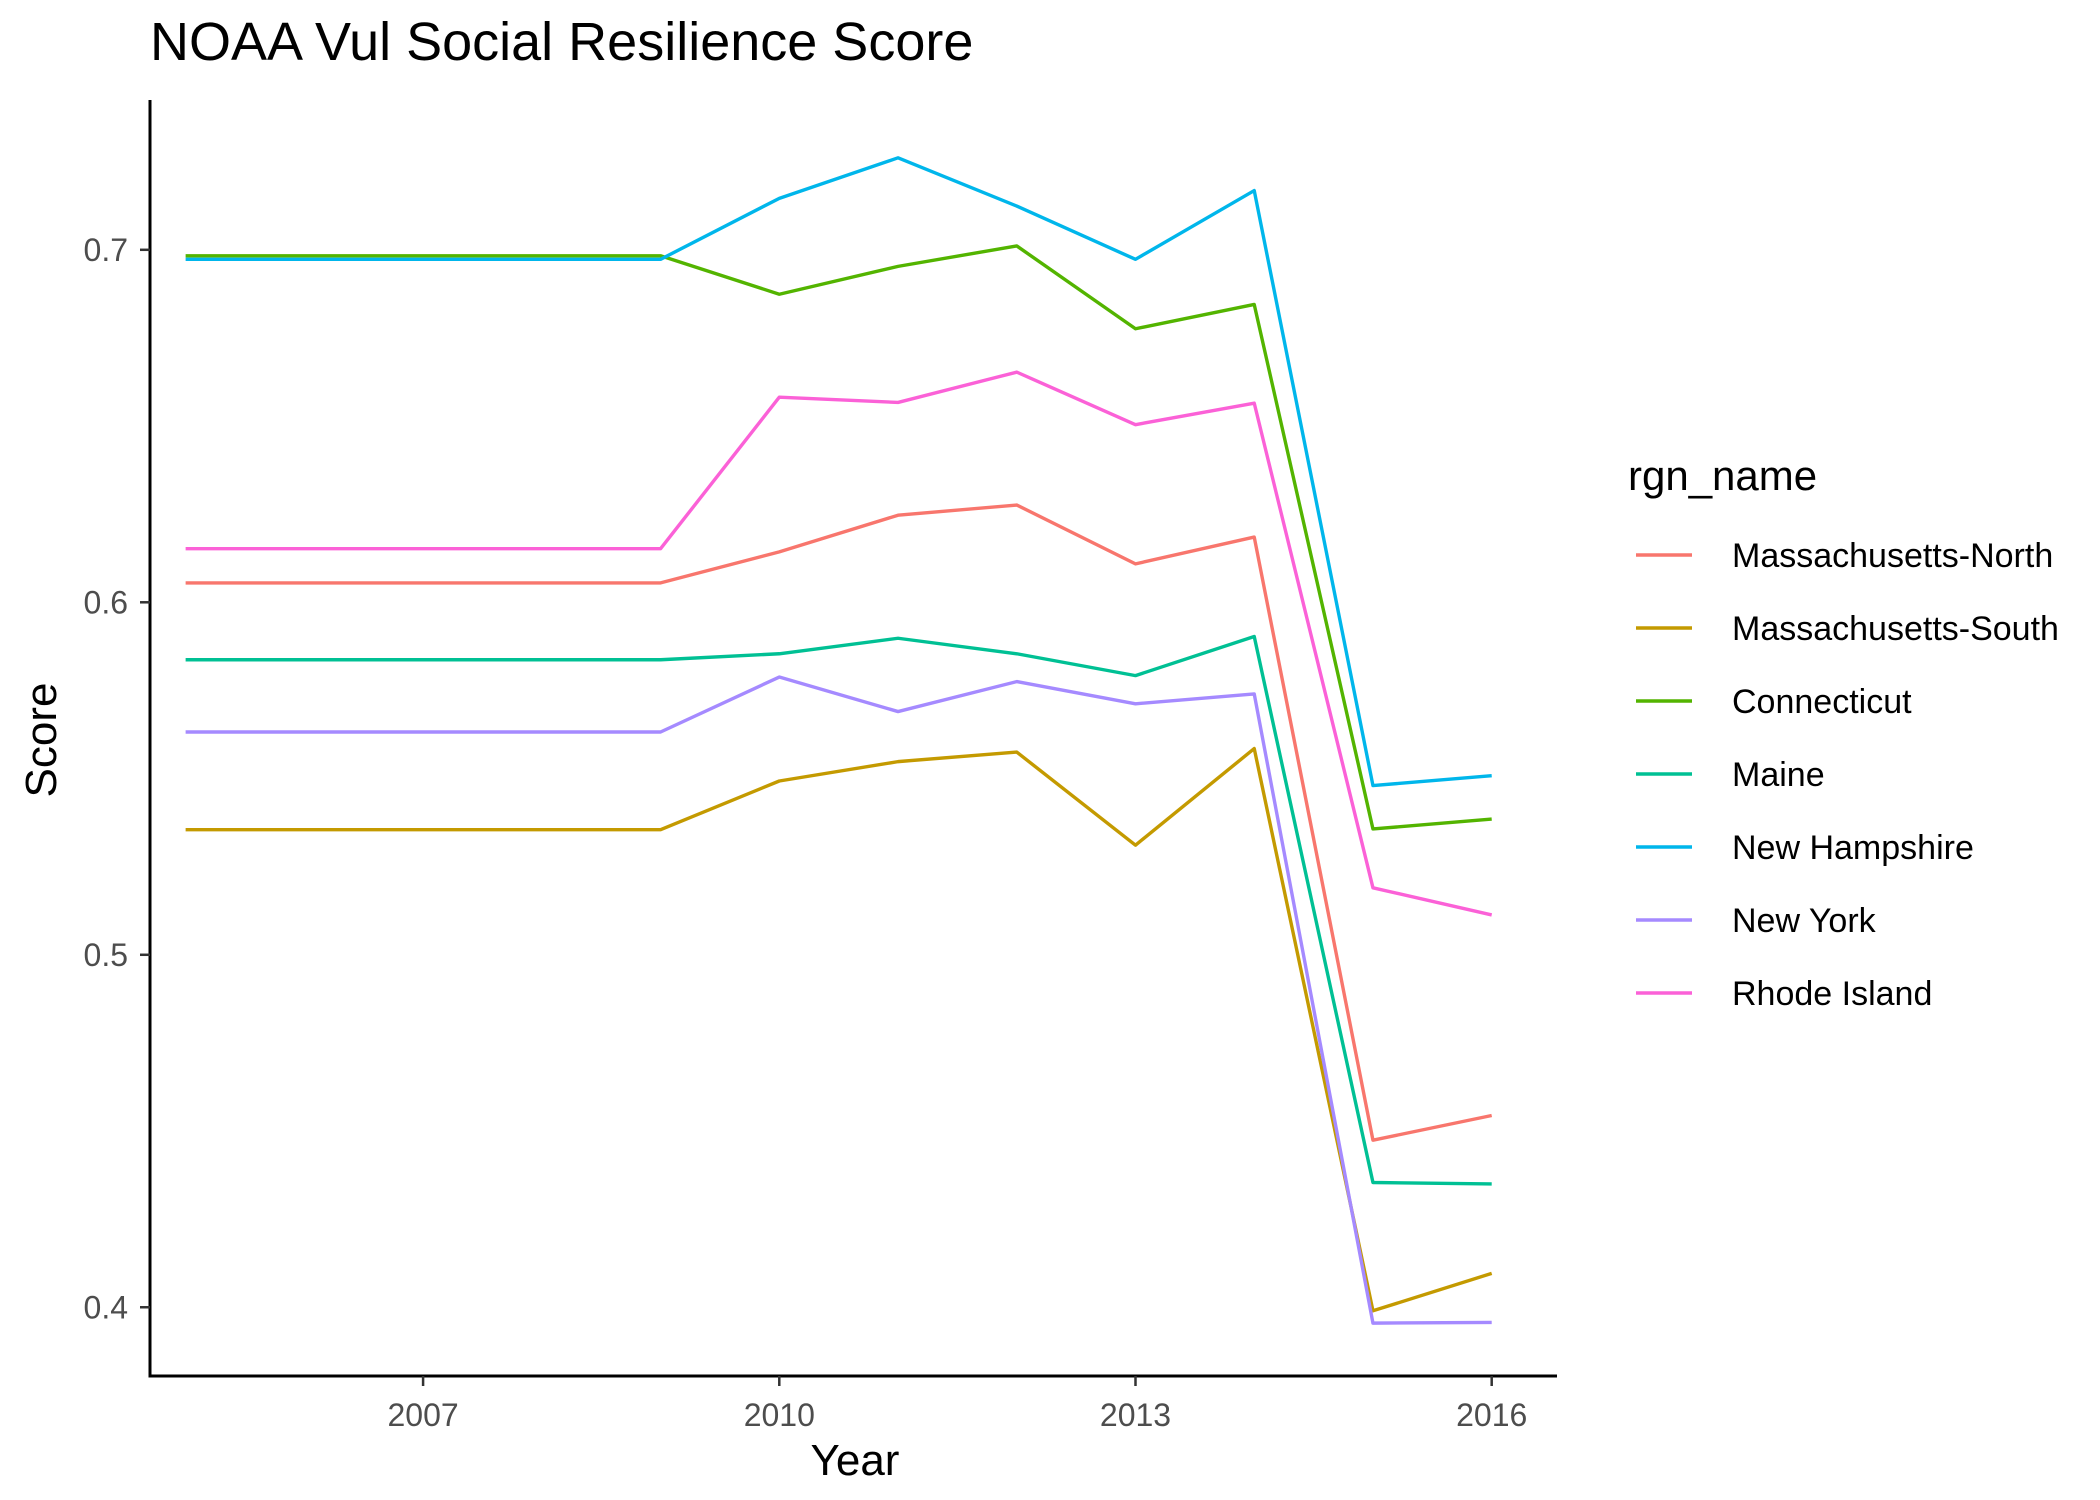 This screenshot has width=2100, height=1500. Describe the element at coordinates (561, 42) in the screenshot. I see `chart-title: NOAA Vul Social Resilience Score` at that location.